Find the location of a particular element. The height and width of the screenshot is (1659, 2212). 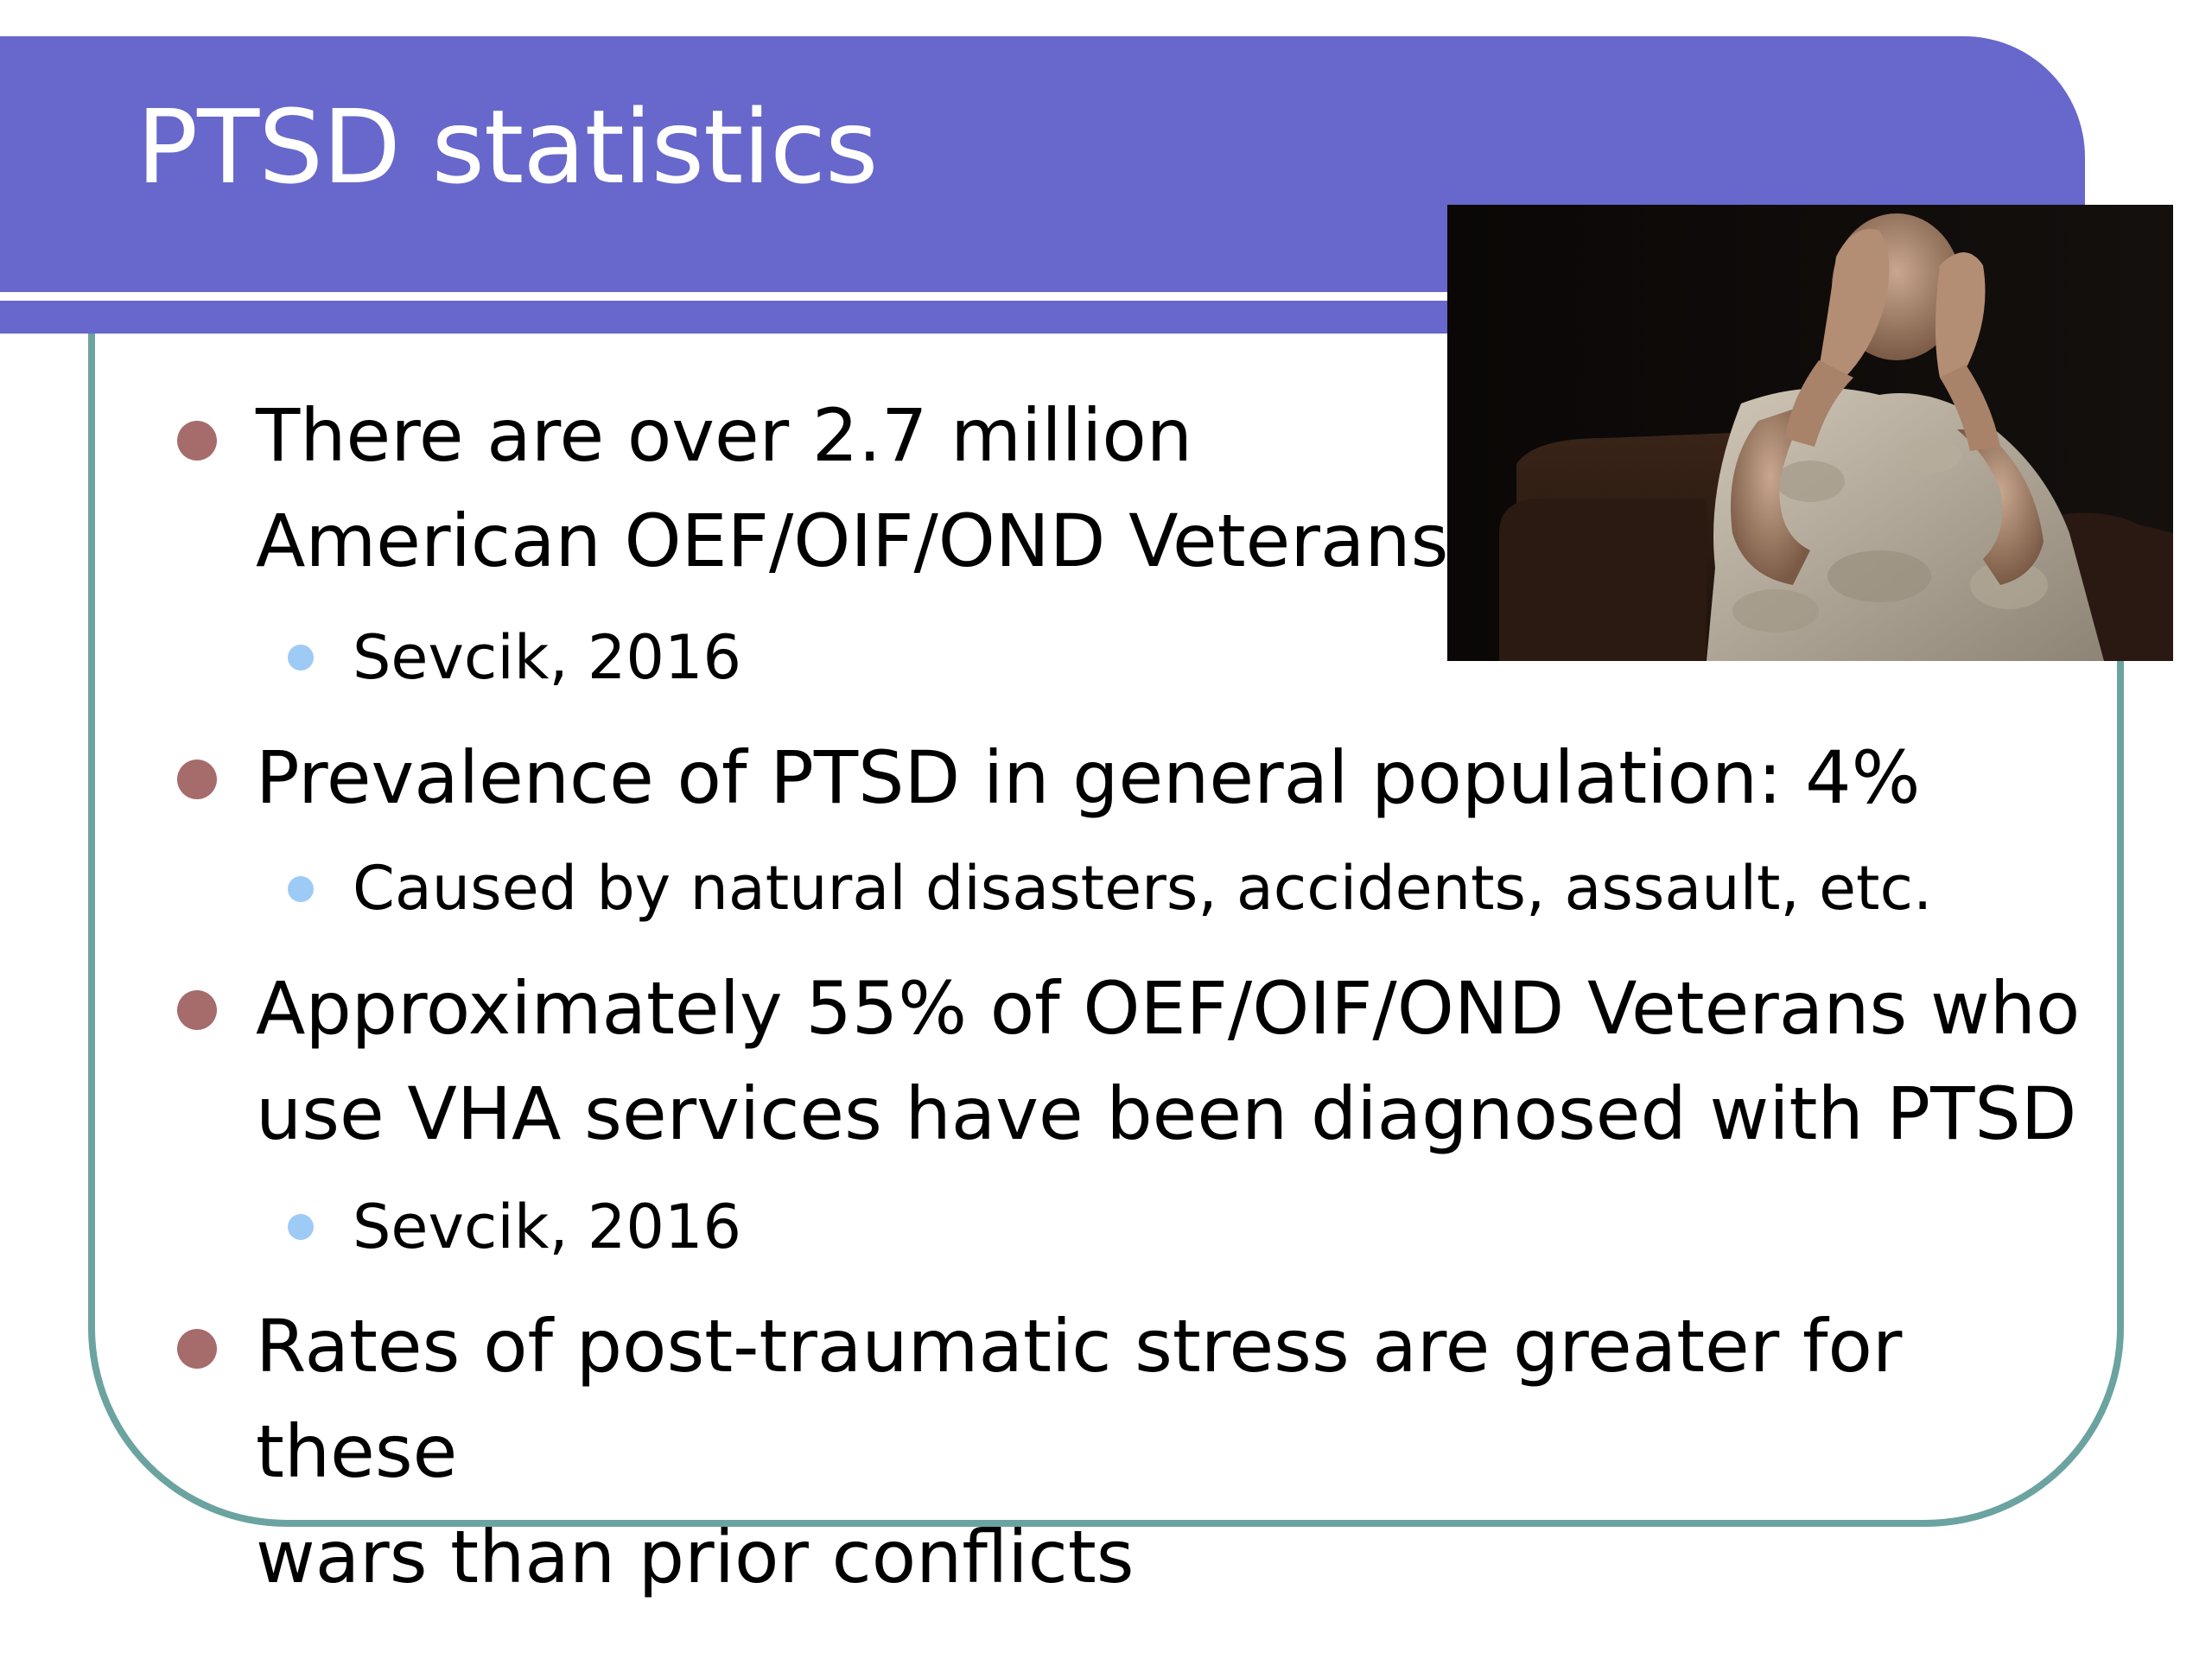

title-divider is located at coordinates (730, 296).